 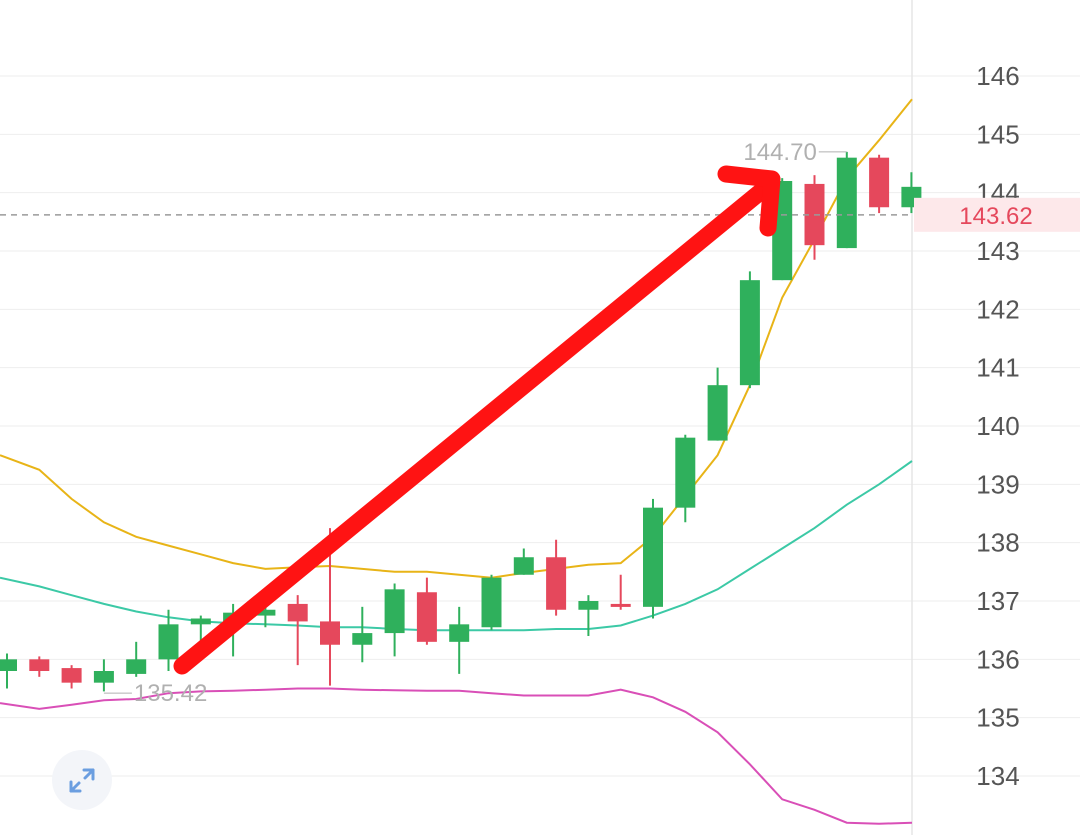 I want to click on expand-button, so click(x=82, y=780).